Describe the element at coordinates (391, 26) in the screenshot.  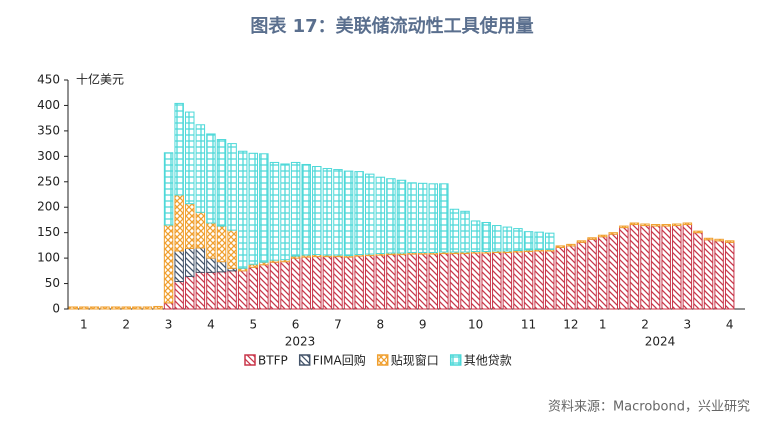
I see `chart-title: 图表 17：美联储流动性工具使用量` at that location.